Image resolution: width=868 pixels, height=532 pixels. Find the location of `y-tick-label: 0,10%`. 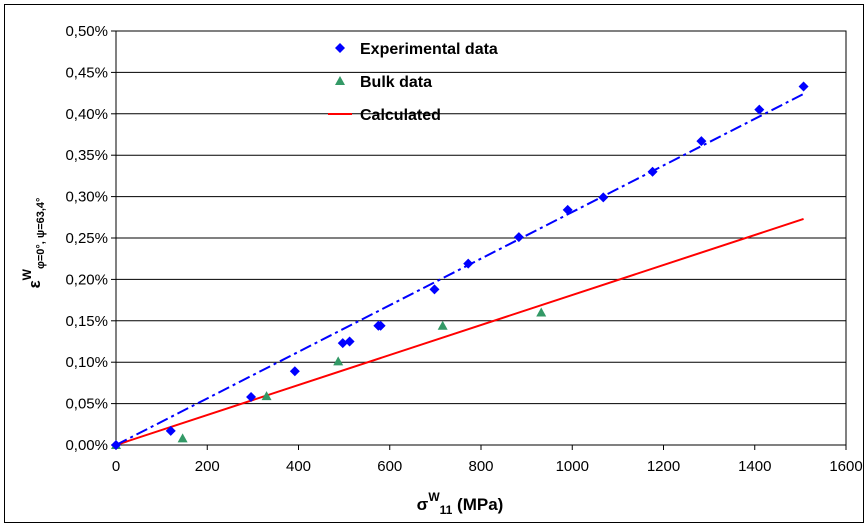

y-tick-label: 0,10% is located at coordinates (86, 362).